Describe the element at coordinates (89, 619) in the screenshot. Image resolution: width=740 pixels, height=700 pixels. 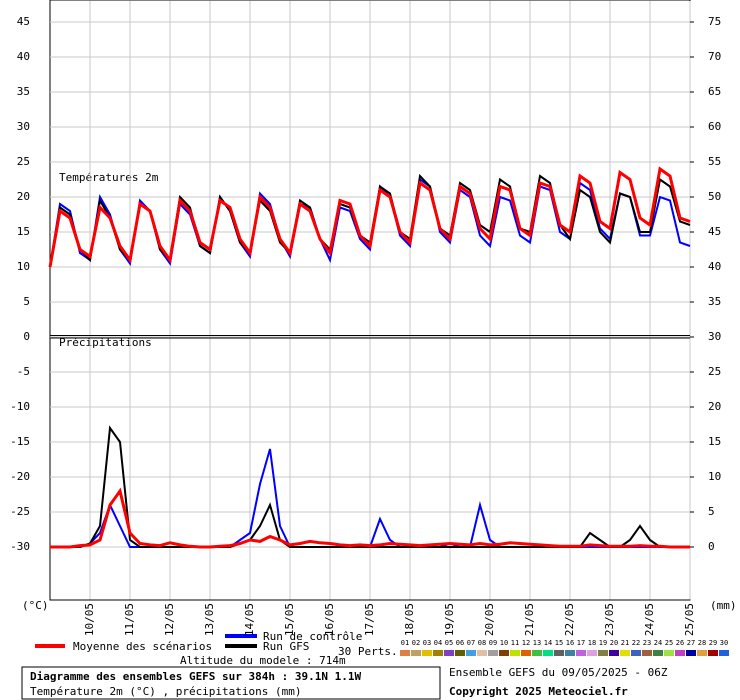
I see `x-tick-label: 10/05` at that location.